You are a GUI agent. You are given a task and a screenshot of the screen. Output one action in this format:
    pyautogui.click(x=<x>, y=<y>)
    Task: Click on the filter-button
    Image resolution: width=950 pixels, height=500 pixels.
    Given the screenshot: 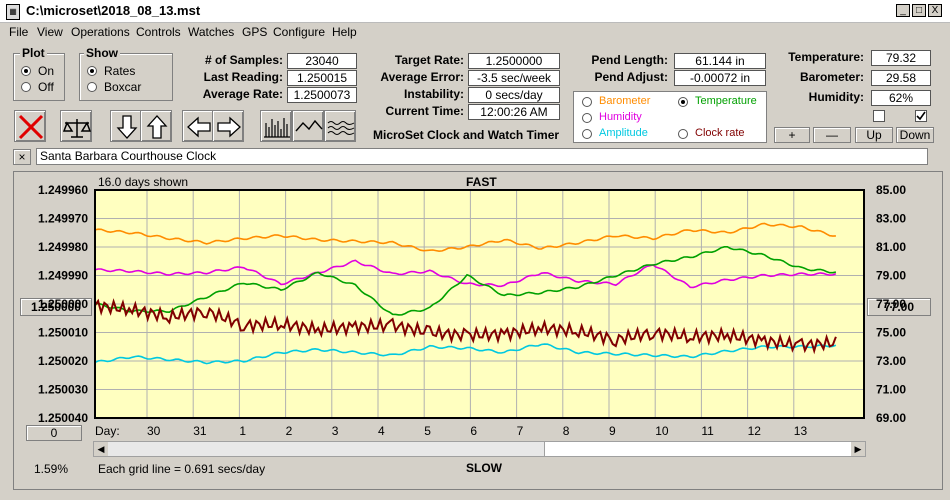 What is the action you would take?
    pyautogui.click(x=340, y=126)
    